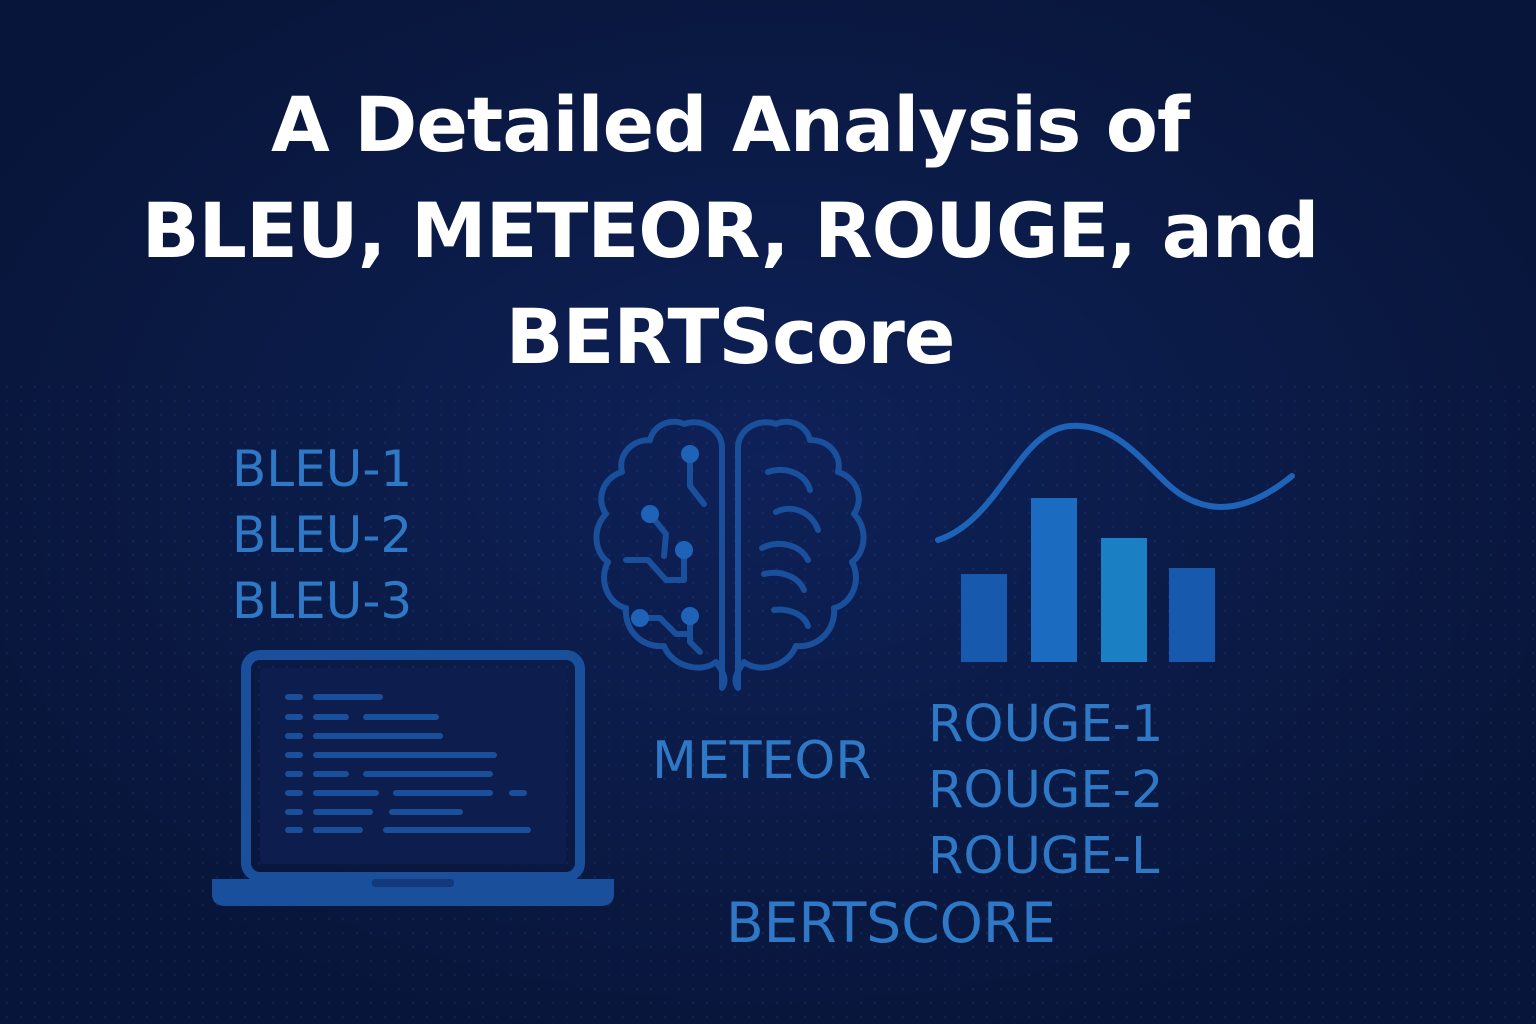 The width and height of the screenshot is (1536, 1024). Describe the element at coordinates (891, 923) in the screenshot. I see `bertscore-label: BERTSCORE` at that location.